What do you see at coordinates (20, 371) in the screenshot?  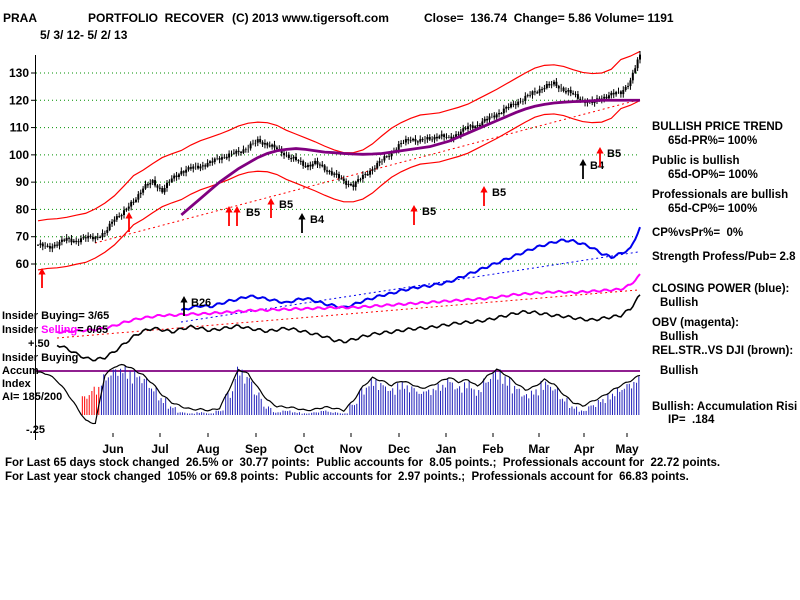 I see `accum-index-label-2: Accum` at bounding box center [20, 371].